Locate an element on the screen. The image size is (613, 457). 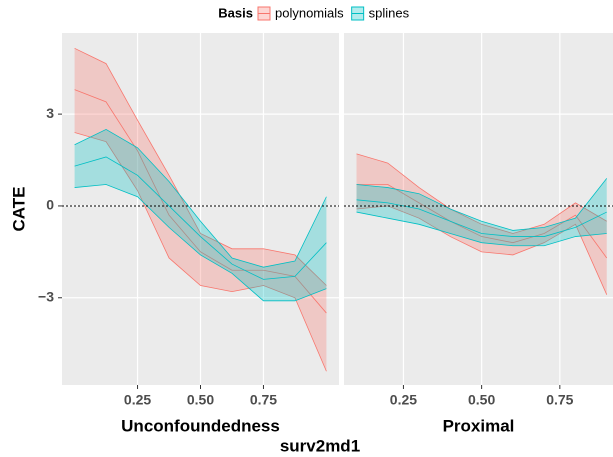
legend-label: polynomials is located at coordinates (309, 12).